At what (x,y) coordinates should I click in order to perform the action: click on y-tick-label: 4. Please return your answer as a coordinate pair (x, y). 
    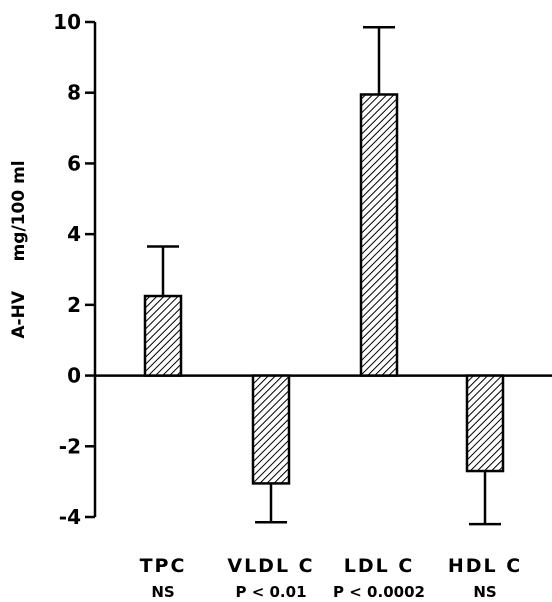
    Looking at the image, I should click on (74, 234).